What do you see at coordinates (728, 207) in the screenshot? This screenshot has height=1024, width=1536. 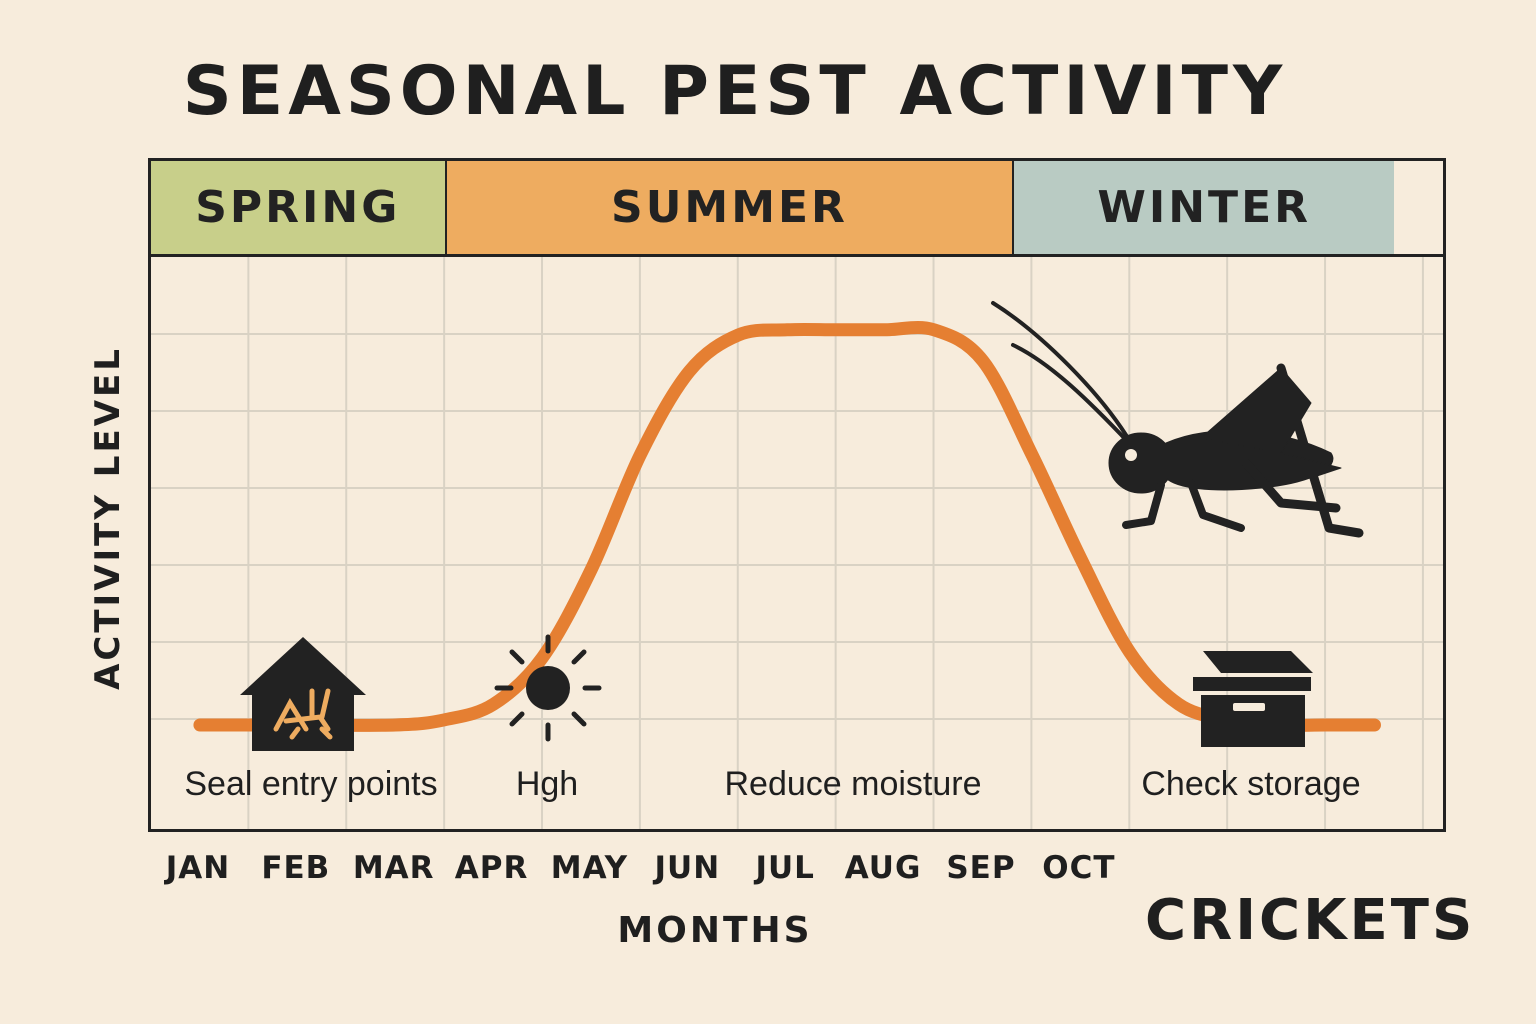 I see `season-band-summer: SUMMER` at bounding box center [728, 207].